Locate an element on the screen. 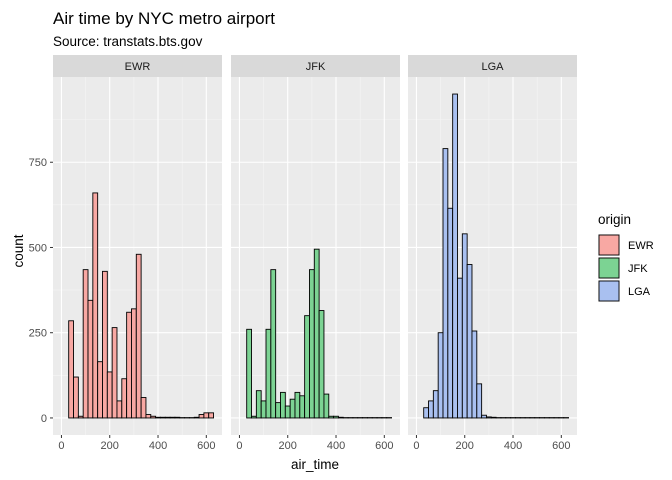 Image resolution: width=672 pixels, height=480 pixels. chart-subtitle: Source: transtats.bts.gov is located at coordinates (128, 41).